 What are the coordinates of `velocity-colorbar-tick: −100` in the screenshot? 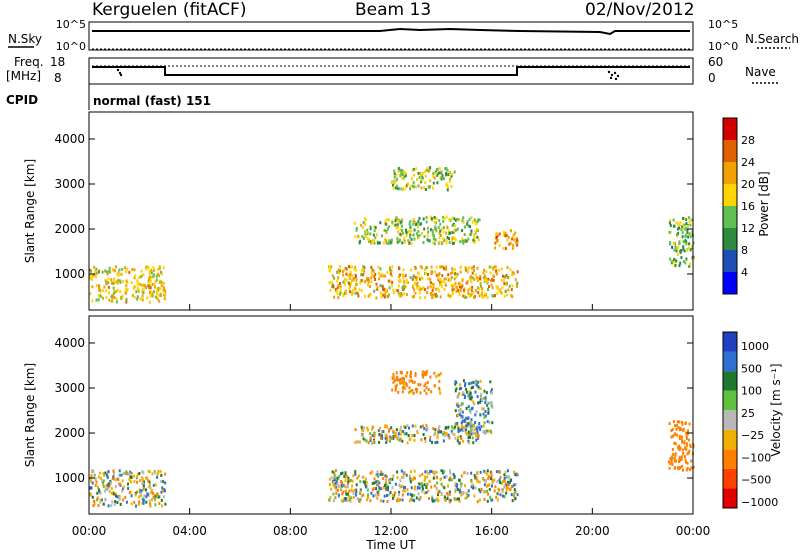 It's located at (756, 457).